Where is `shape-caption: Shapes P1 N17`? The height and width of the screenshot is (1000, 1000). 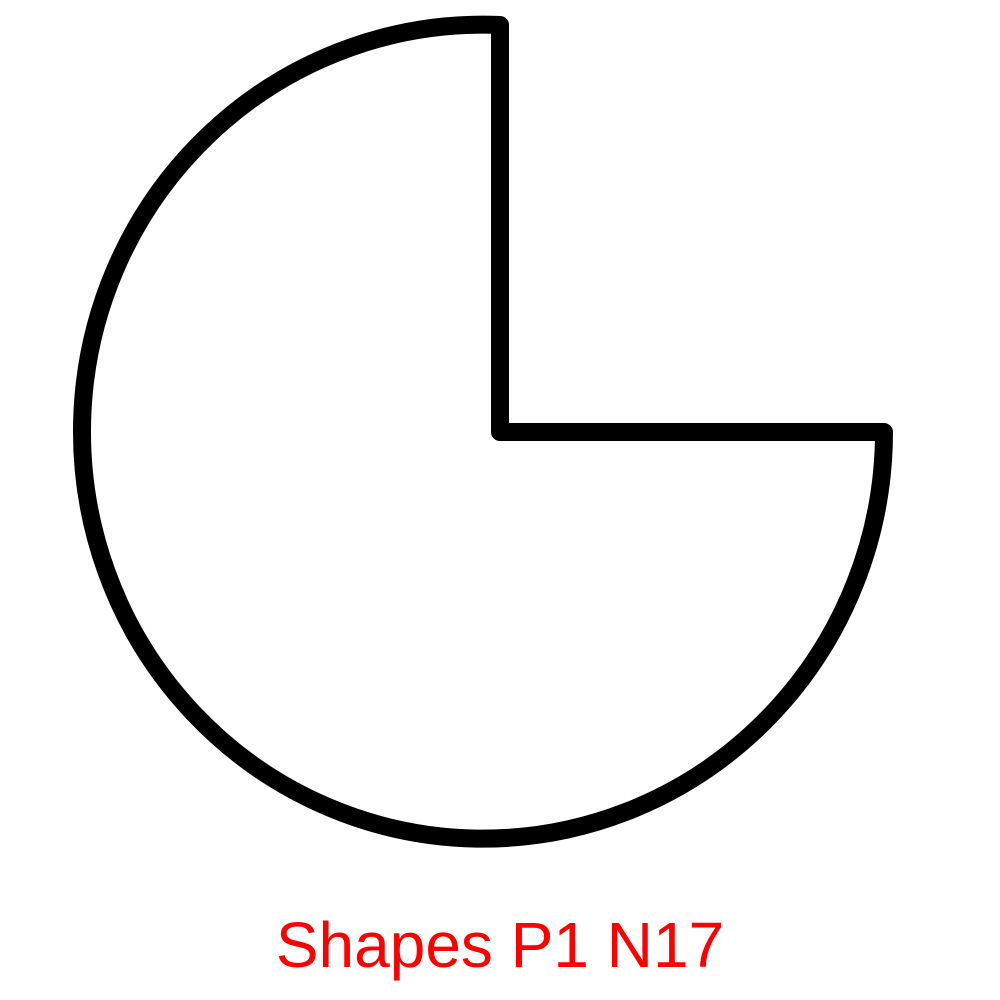 shape-caption: Shapes P1 N17 is located at coordinates (500, 945).